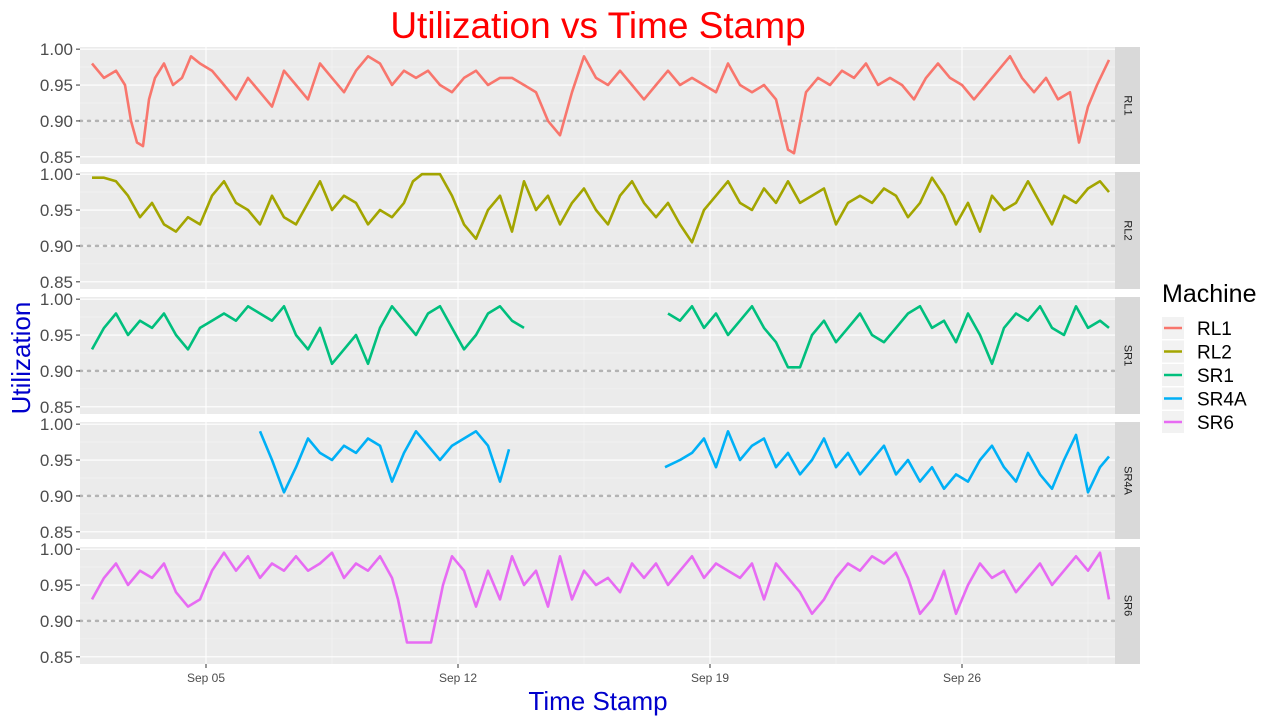 Image resolution: width=1280 pixels, height=720 pixels. Describe the element at coordinates (1215, 423) in the screenshot. I see `legend-label: SR6` at that location.